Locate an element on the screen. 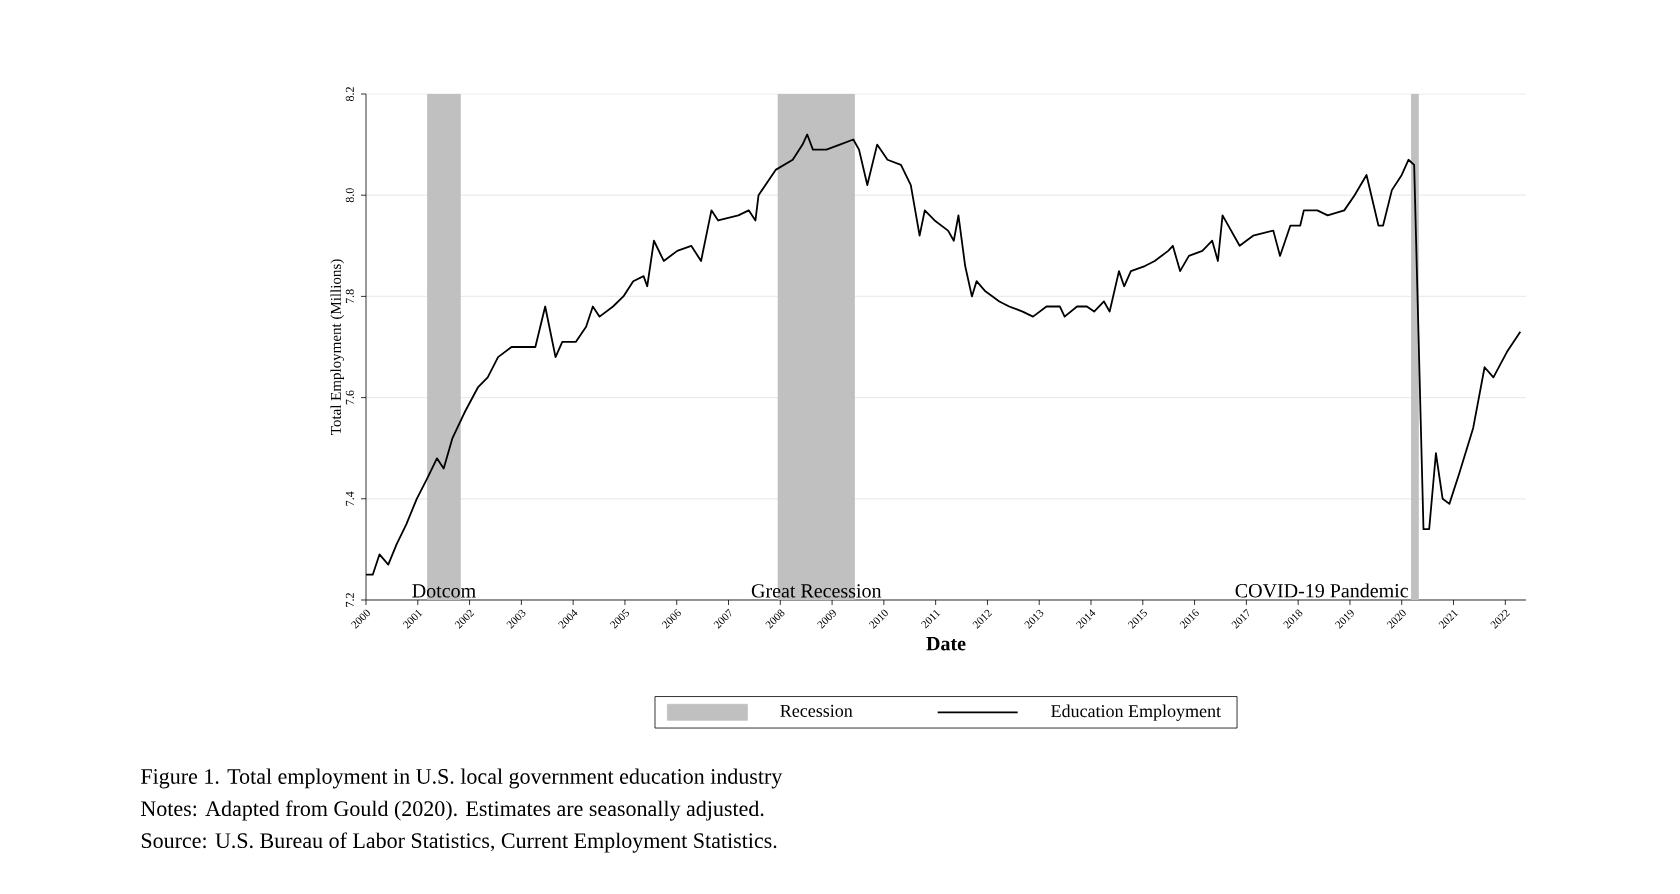 Image resolution: width=1680 pixels, height=894 pixels. text: Recession is located at coordinates (816, 710).